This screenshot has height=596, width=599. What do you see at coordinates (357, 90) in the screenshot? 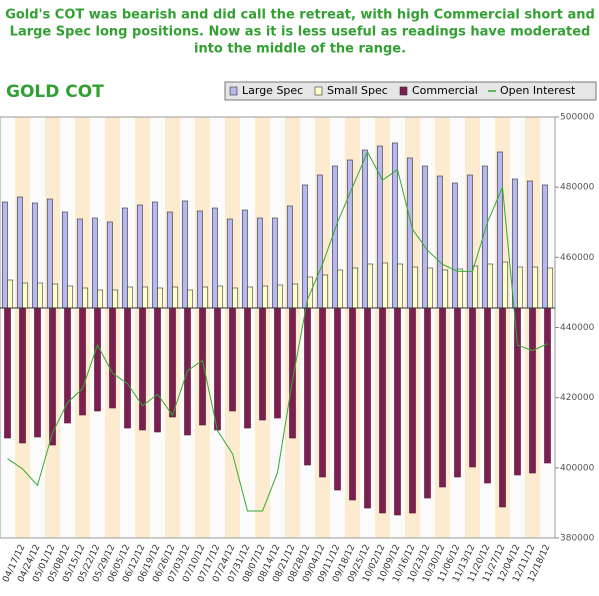
I see `legend-label: Small Spec` at bounding box center [357, 90].